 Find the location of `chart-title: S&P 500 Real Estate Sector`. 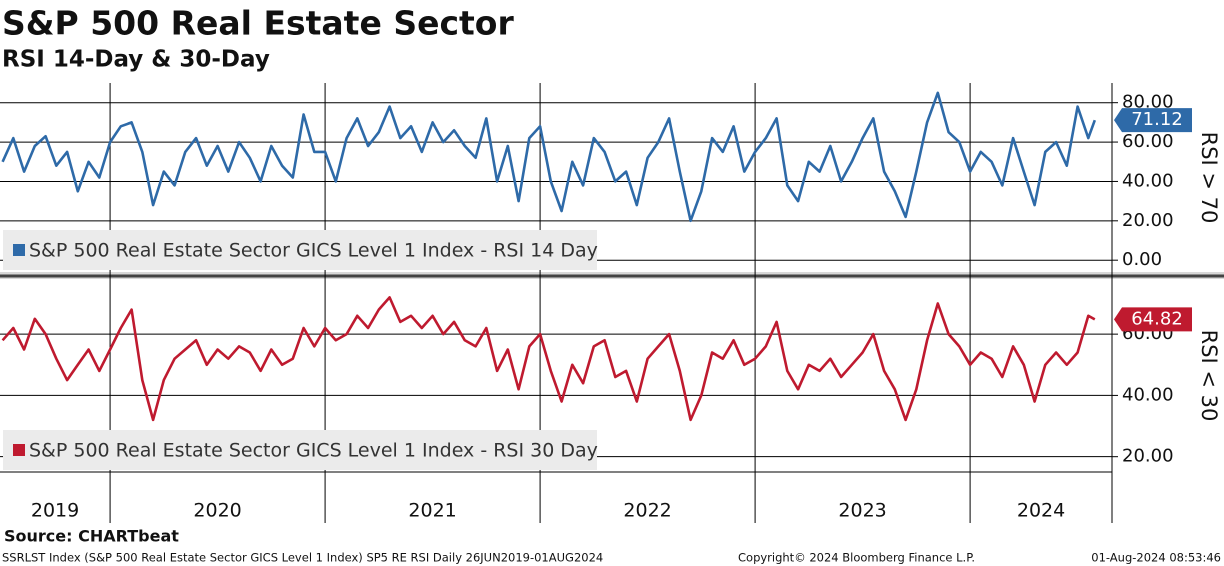

chart-title: S&P 500 Real Estate Sector is located at coordinates (258, 23).